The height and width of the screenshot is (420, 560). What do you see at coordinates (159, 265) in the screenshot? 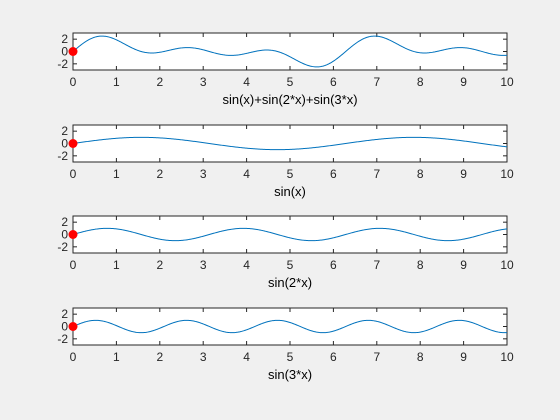
I see `x-tick-label-3-2: 2` at bounding box center [159, 265].